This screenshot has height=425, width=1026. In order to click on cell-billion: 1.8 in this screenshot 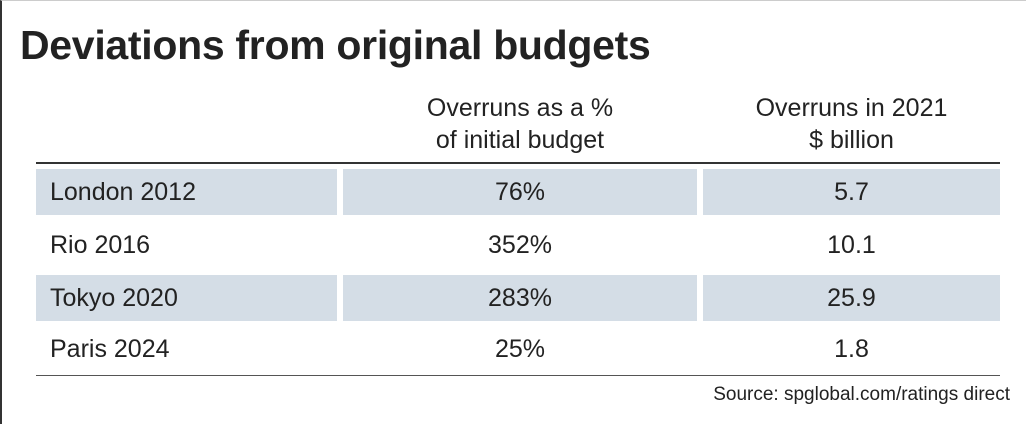, I will do `click(851, 348)`.